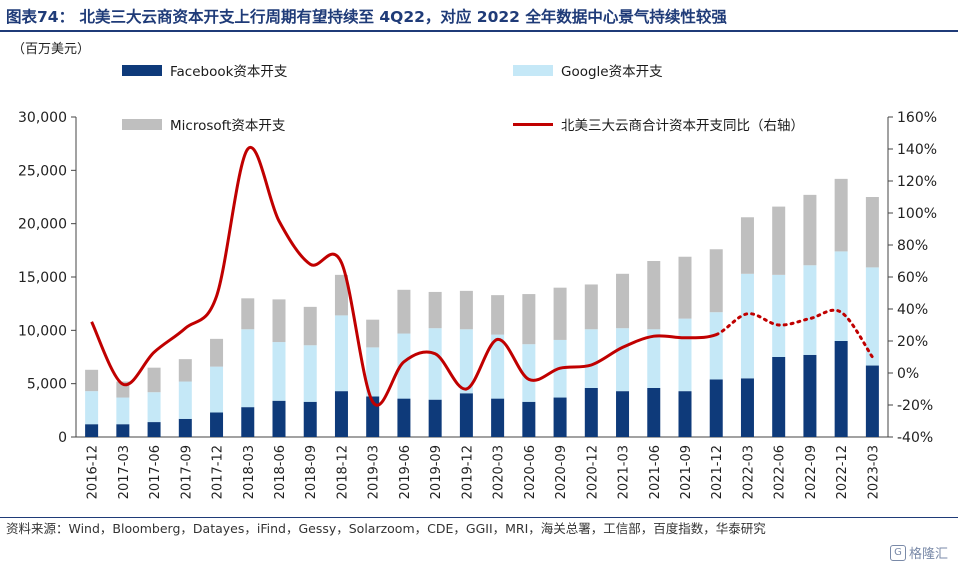  Describe the element at coordinates (918, 552) in the screenshot. I see `watermark: G 格隆汇` at that location.